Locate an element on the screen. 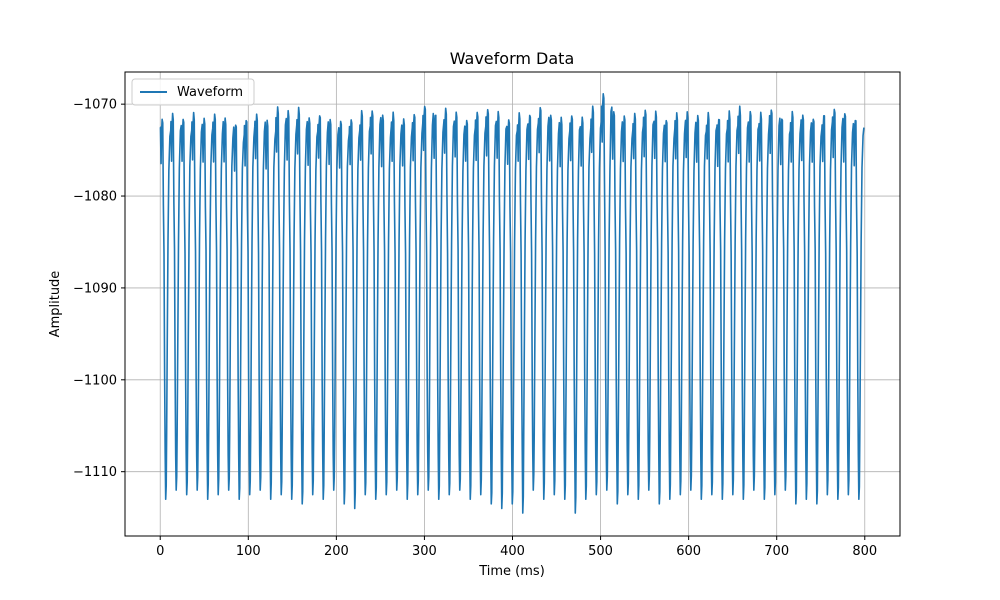 This screenshot has width=1000, height=600. x-tick-label: 100 is located at coordinates (248, 551).